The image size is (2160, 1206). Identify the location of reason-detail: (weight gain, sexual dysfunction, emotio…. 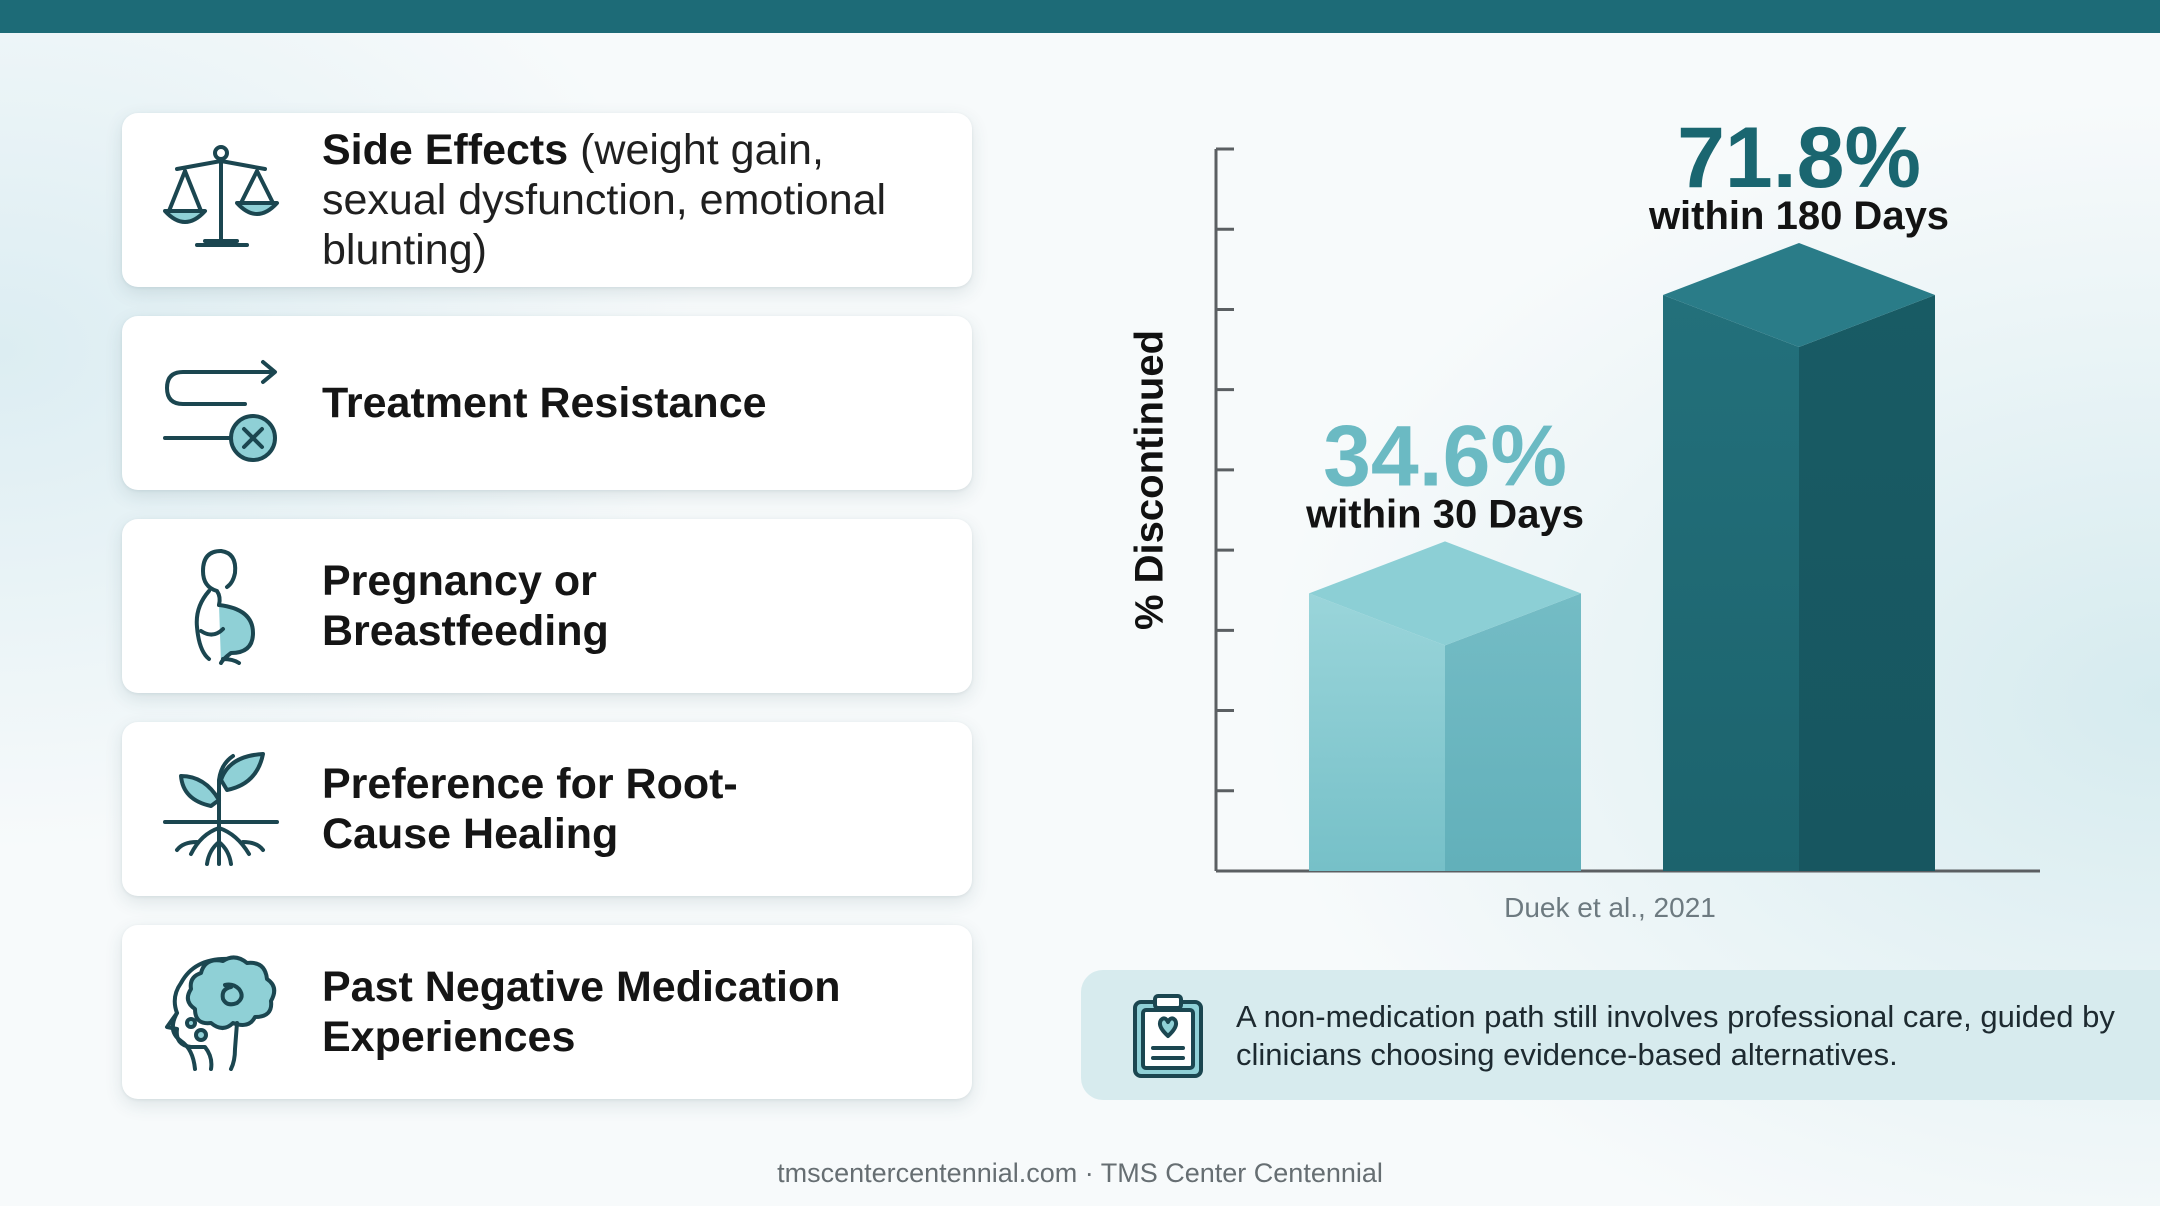
(604, 200).